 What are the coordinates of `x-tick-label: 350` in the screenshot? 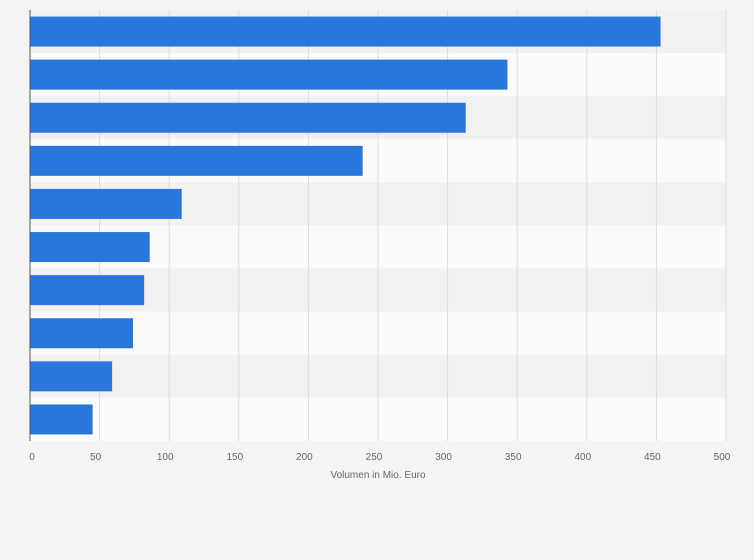 It's located at (513, 457).